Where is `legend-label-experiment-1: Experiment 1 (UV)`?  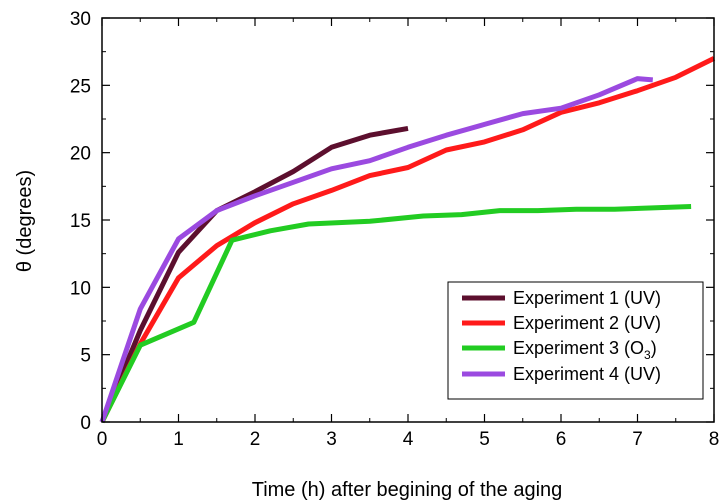
legend-label-experiment-1: Experiment 1 (UV) is located at coordinates (587, 298).